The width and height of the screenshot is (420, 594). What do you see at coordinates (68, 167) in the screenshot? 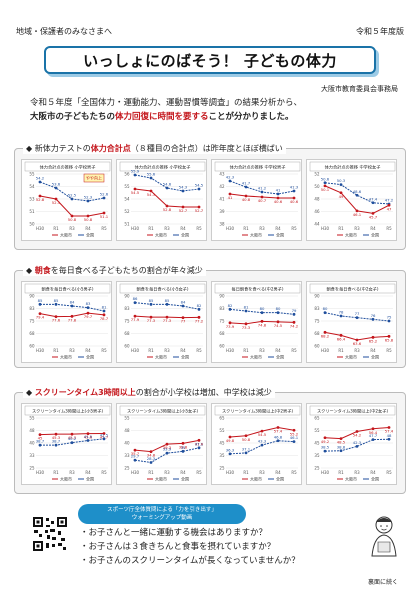
I see `chart-title: 体力合計点の推移 小学校男子` at bounding box center [68, 167].